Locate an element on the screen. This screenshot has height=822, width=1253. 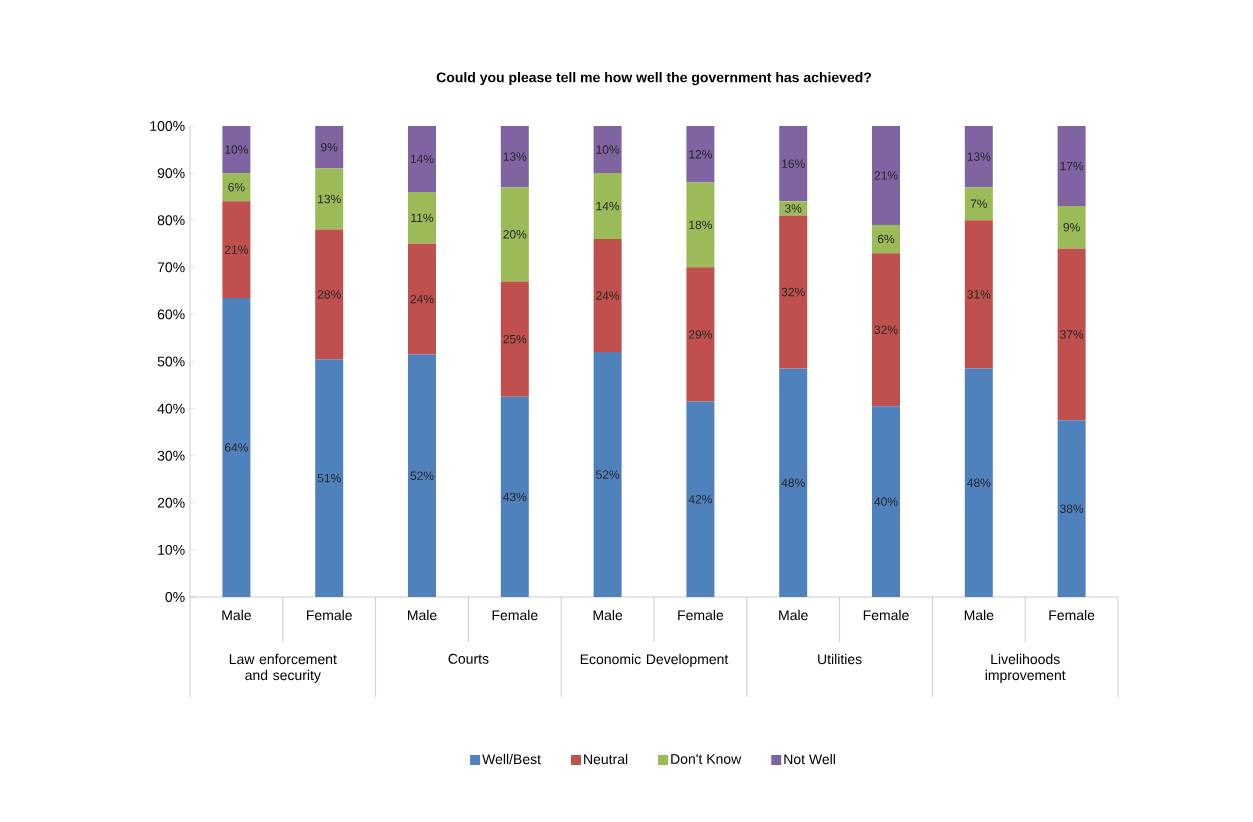
y-tick-label: 70% is located at coordinates (171, 267).